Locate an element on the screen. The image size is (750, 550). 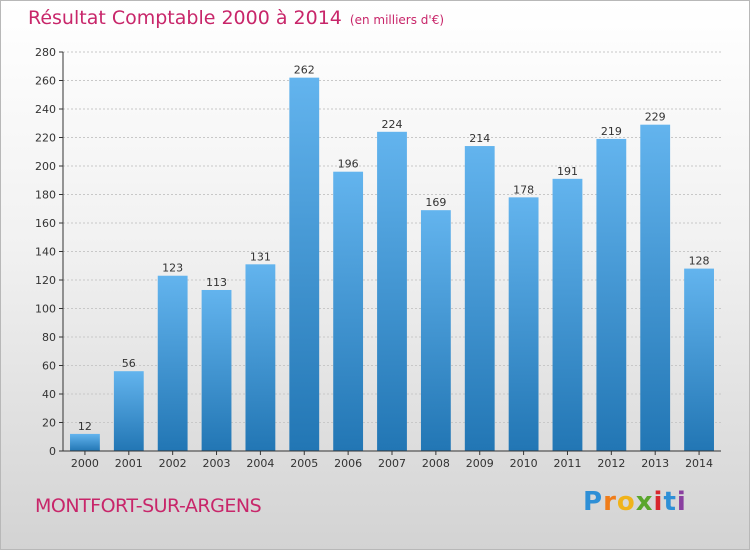
x-tick-label: 2008 is located at coordinates (436, 463).